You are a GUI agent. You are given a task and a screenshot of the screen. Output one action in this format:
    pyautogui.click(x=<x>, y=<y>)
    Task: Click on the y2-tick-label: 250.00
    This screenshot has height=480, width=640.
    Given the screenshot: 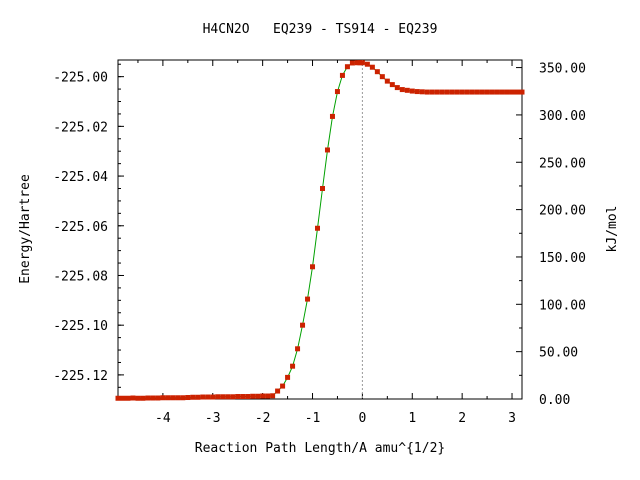 What is the action you would take?
    pyautogui.click(x=562, y=163)
    